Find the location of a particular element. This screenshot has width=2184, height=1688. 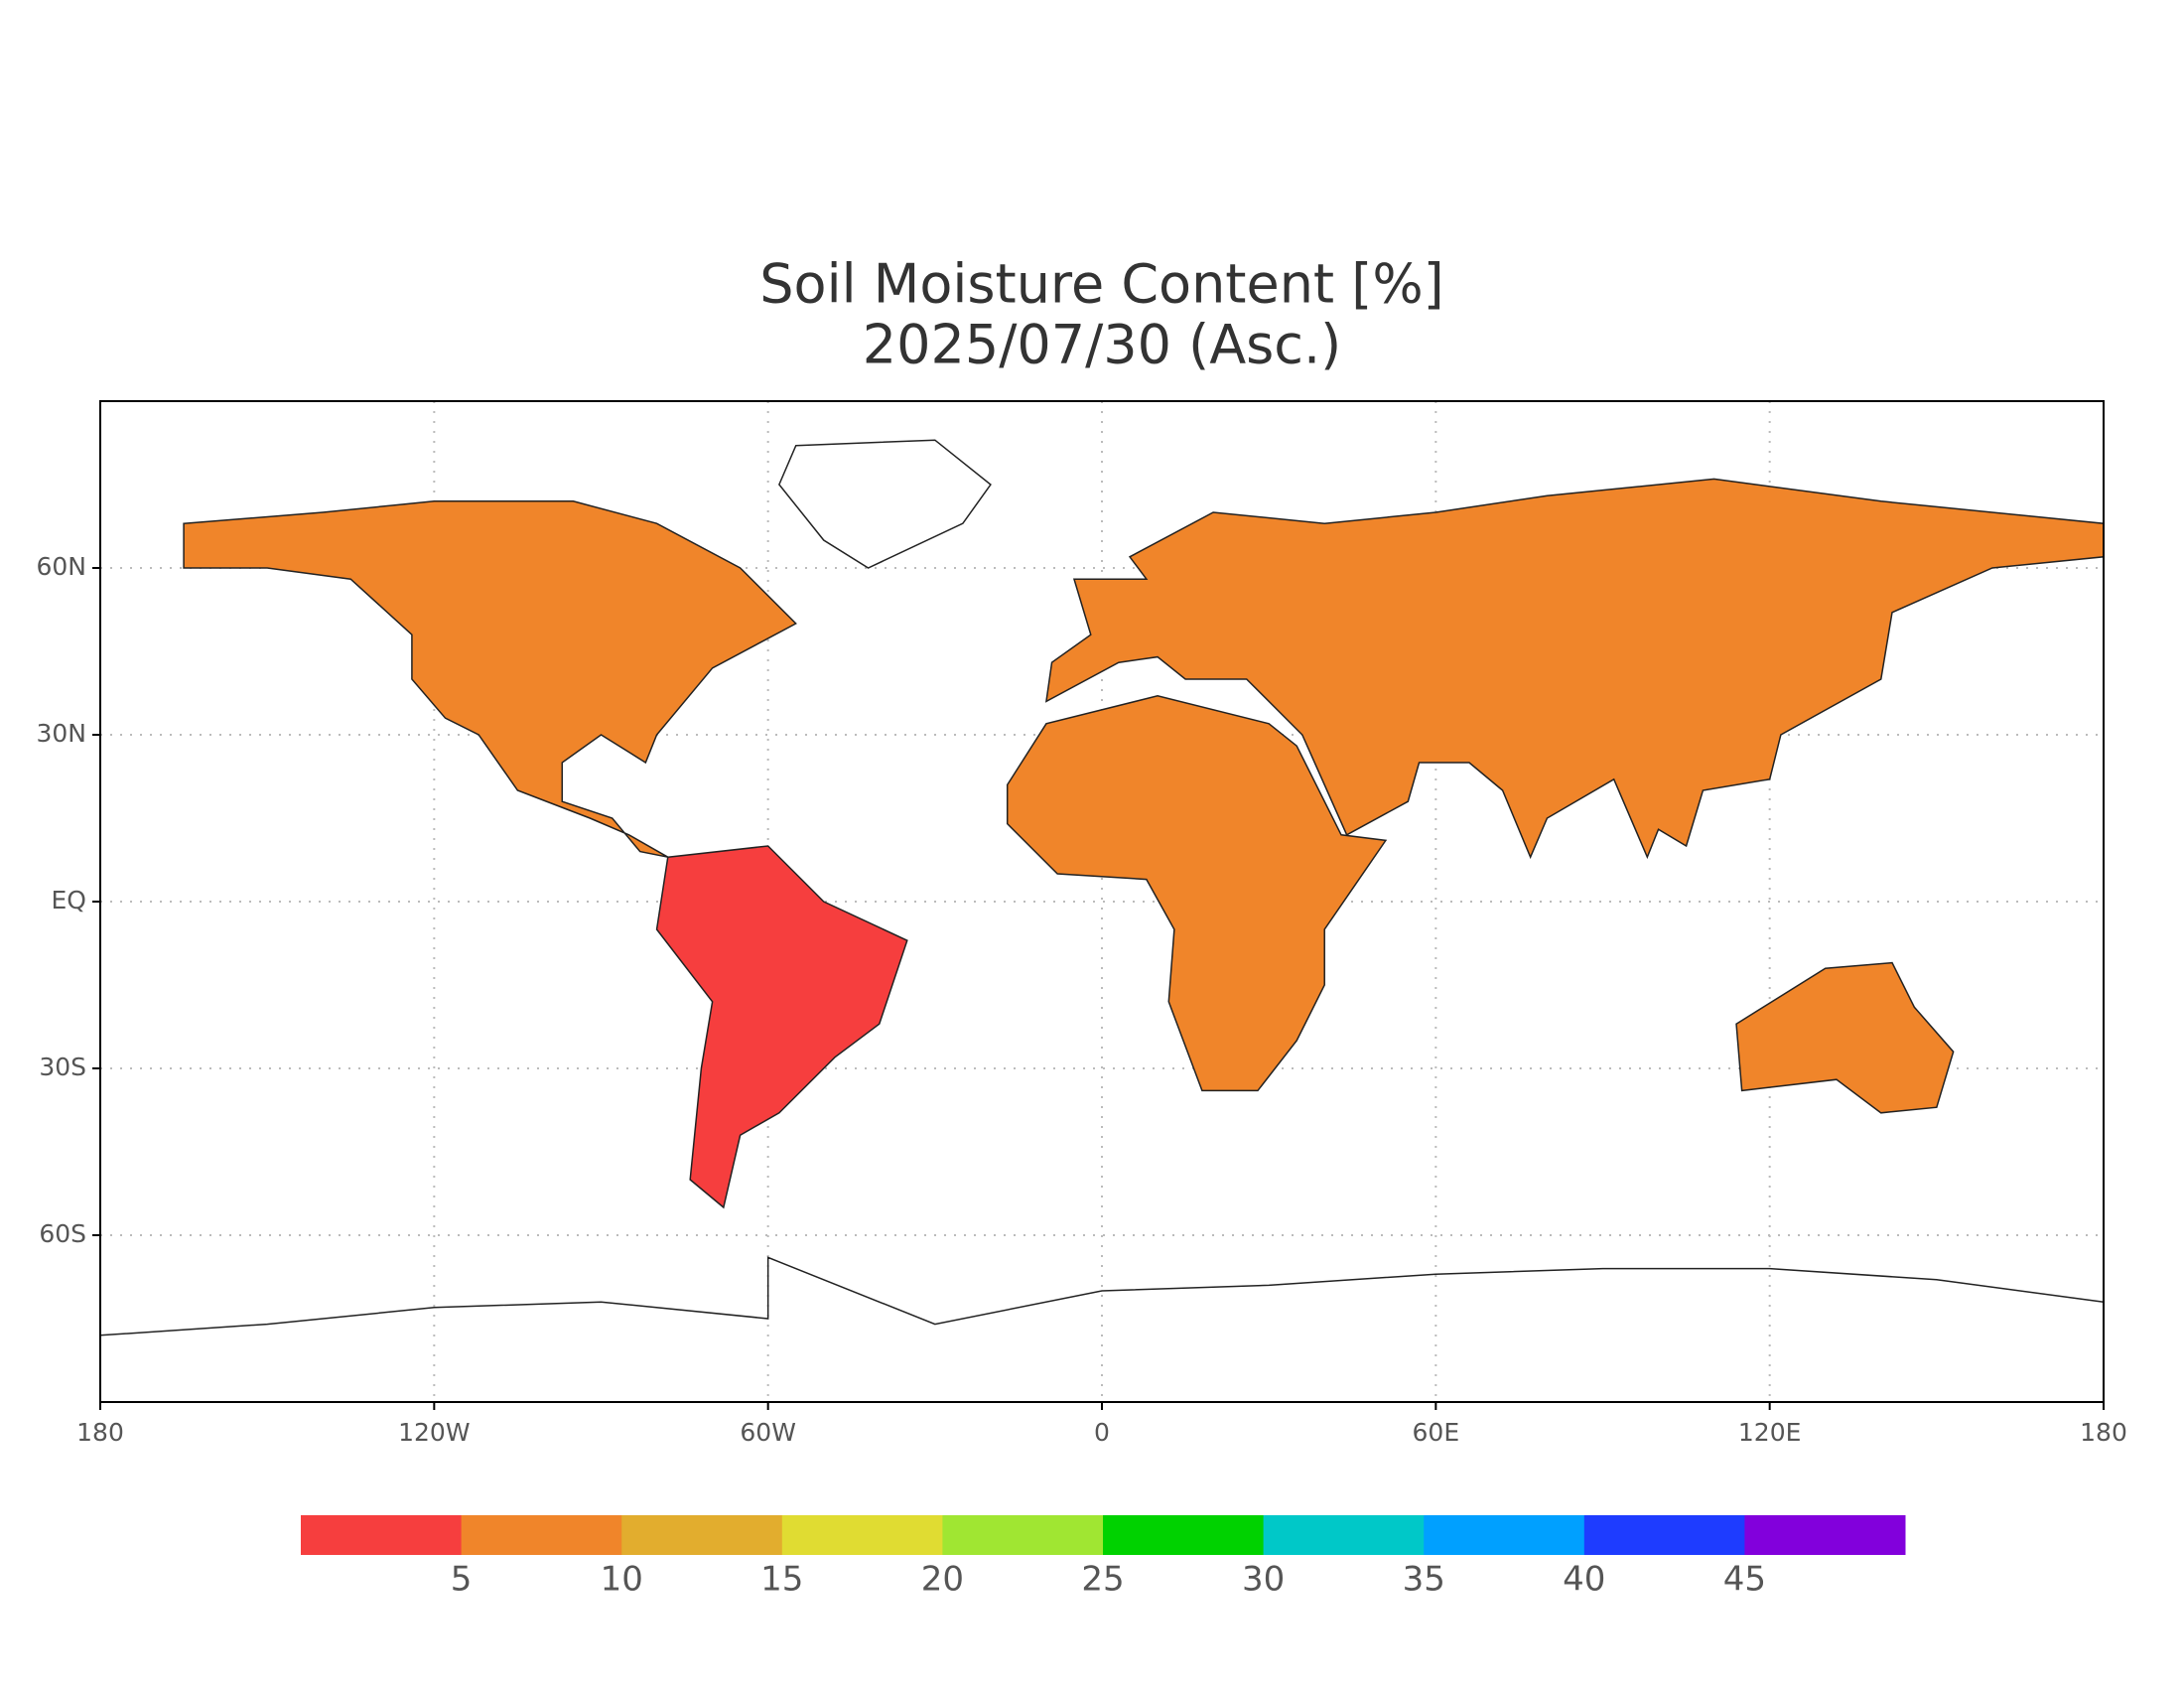

greenland is located at coordinates (885, 504).